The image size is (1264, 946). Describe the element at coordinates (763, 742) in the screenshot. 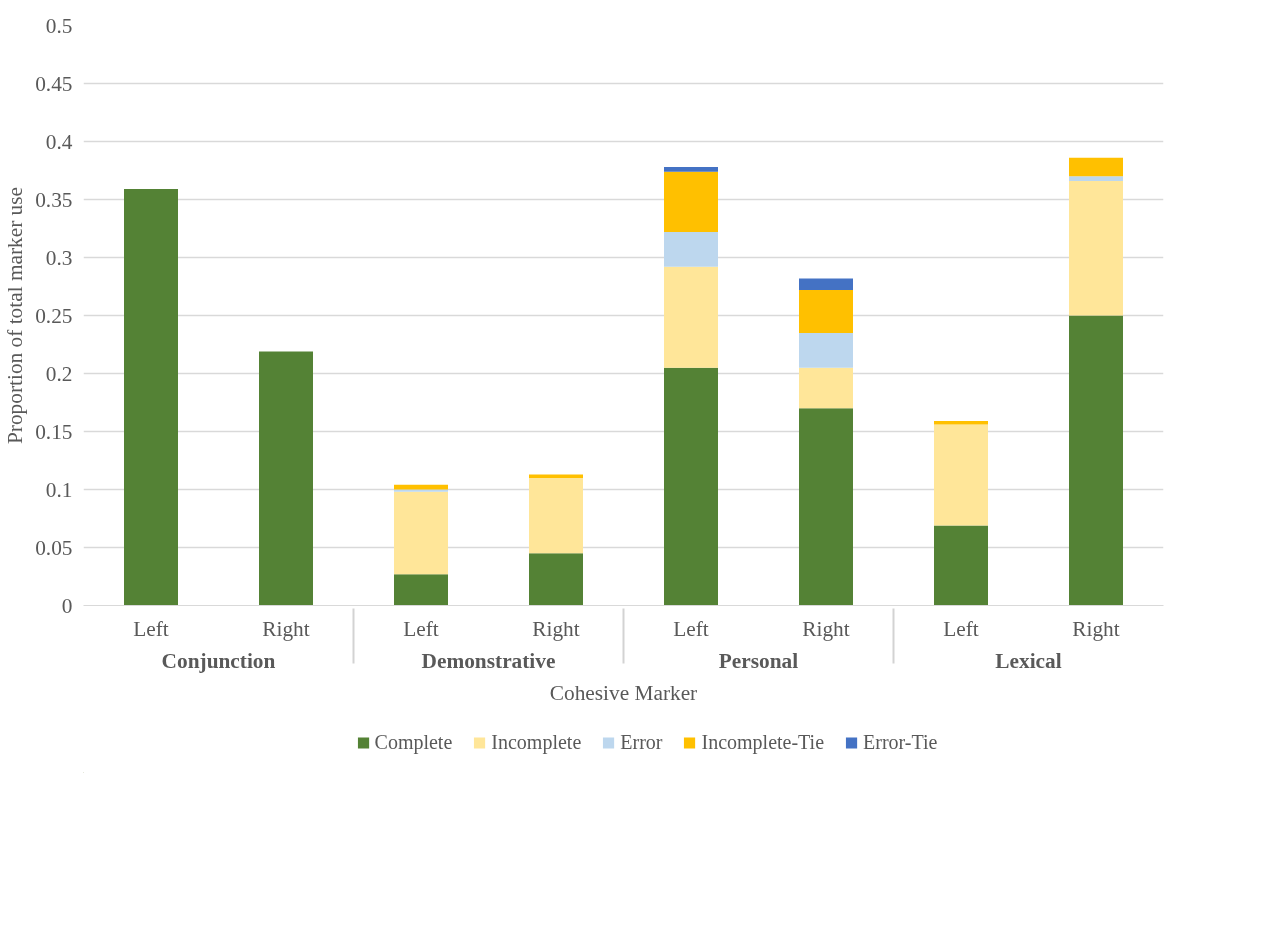

I see `legend-label: Incomplete-Tie` at that location.